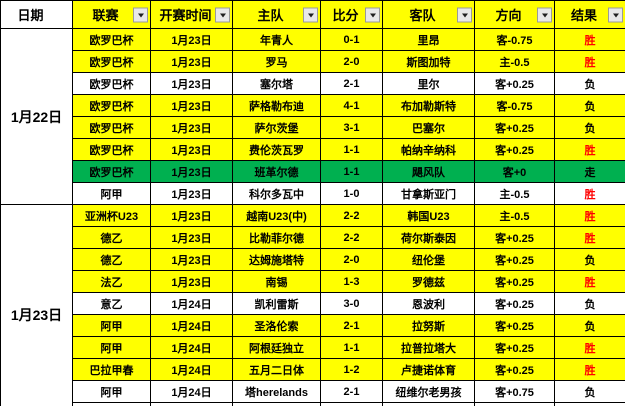 The width and height of the screenshot is (625, 406). I want to click on column-header-label: 客队, so click(422, 15).